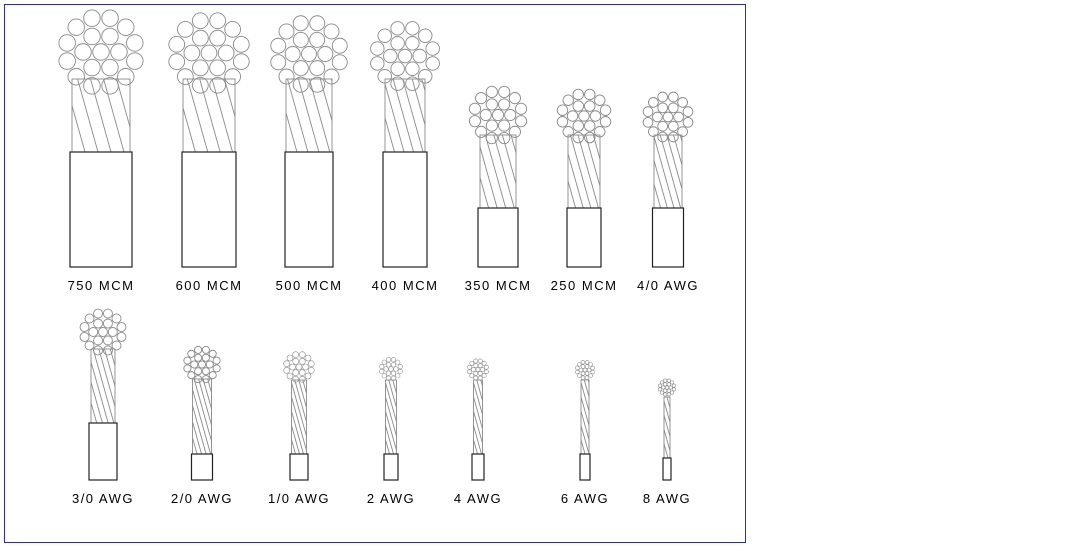 The width and height of the screenshot is (1075, 549). What do you see at coordinates (101, 285) in the screenshot?
I see `cable-size-label: 750 MCM` at bounding box center [101, 285].